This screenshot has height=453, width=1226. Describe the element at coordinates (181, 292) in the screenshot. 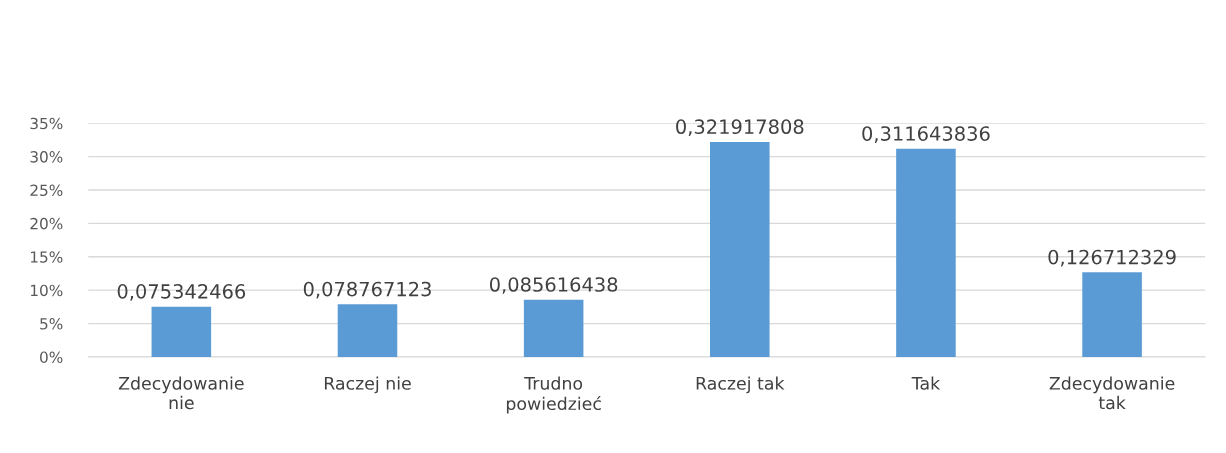

I see `data-label: 0,075342466` at that location.